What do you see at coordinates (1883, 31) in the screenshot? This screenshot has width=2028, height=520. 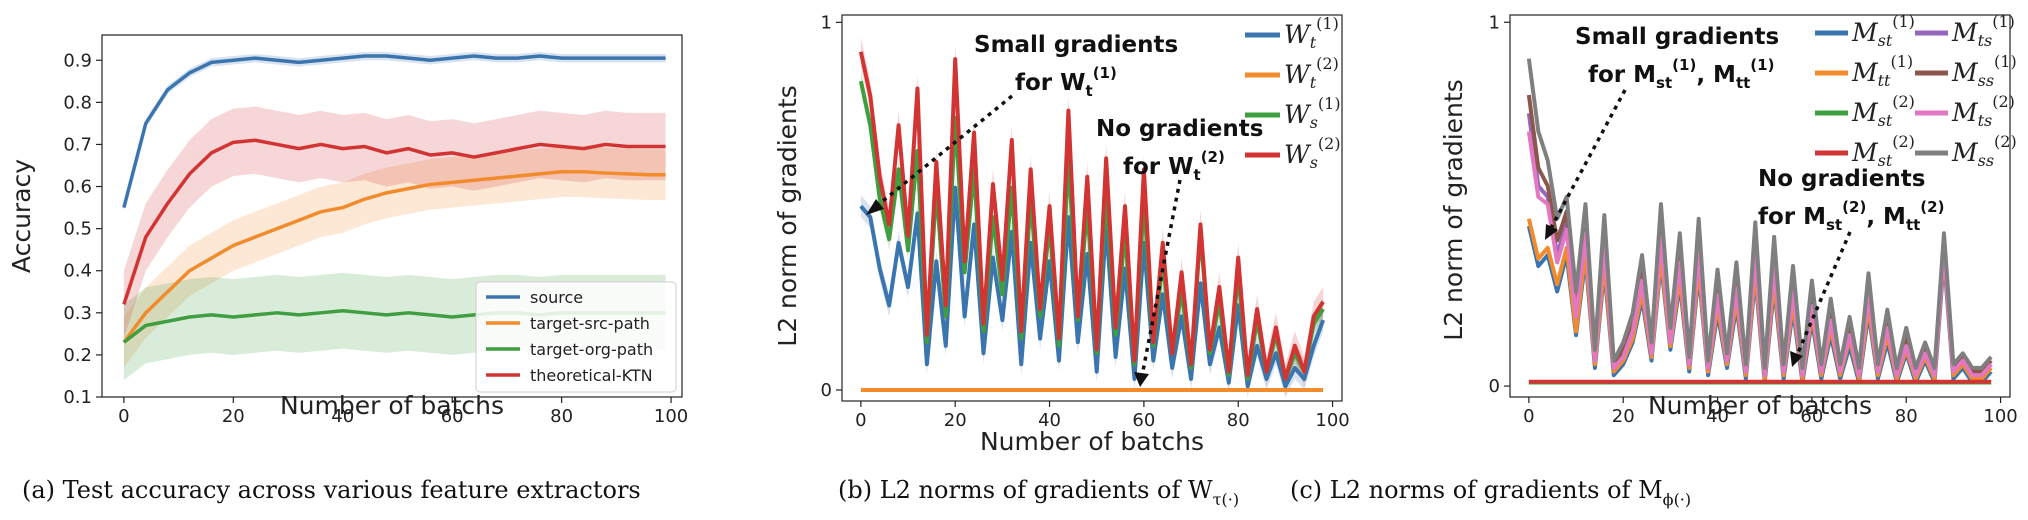 I see `legend-label-m-st1: Mst(1)` at bounding box center [1883, 31].